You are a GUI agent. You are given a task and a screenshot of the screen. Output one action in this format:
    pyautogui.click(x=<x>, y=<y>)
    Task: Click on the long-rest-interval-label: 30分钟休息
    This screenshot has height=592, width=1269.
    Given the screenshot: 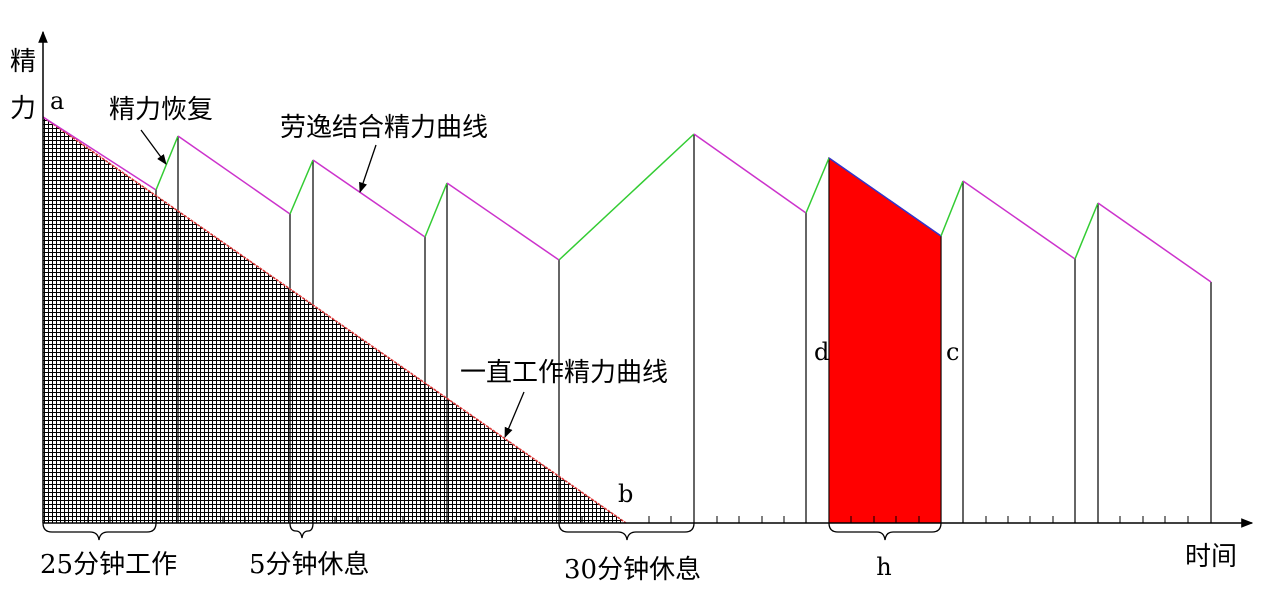 What is the action you would take?
    pyautogui.click(x=632, y=570)
    